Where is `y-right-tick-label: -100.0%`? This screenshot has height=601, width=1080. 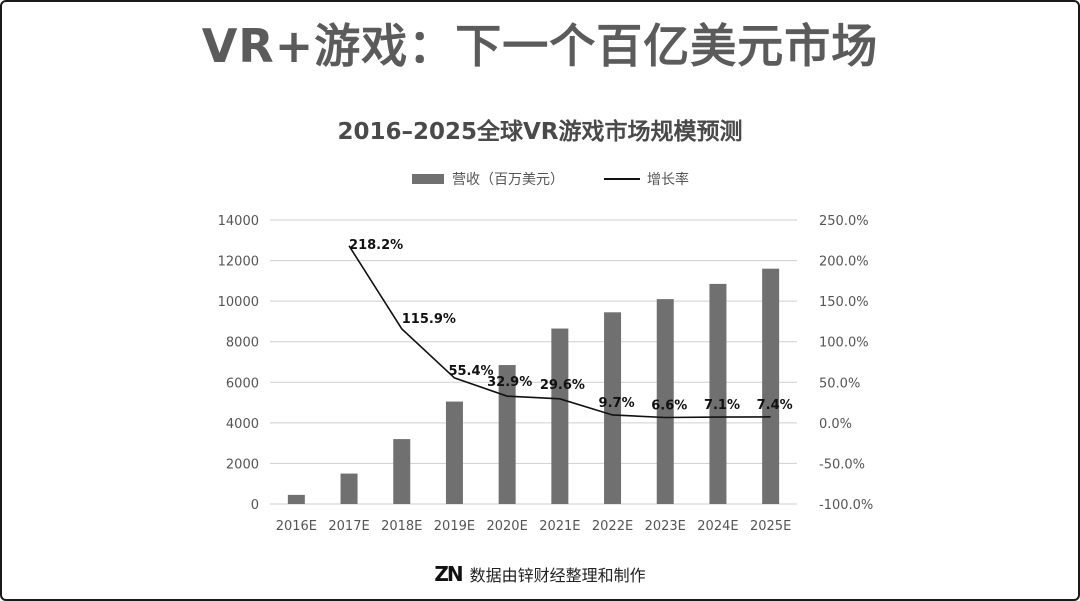 y-right-tick-label: -100.0% is located at coordinates (846, 505).